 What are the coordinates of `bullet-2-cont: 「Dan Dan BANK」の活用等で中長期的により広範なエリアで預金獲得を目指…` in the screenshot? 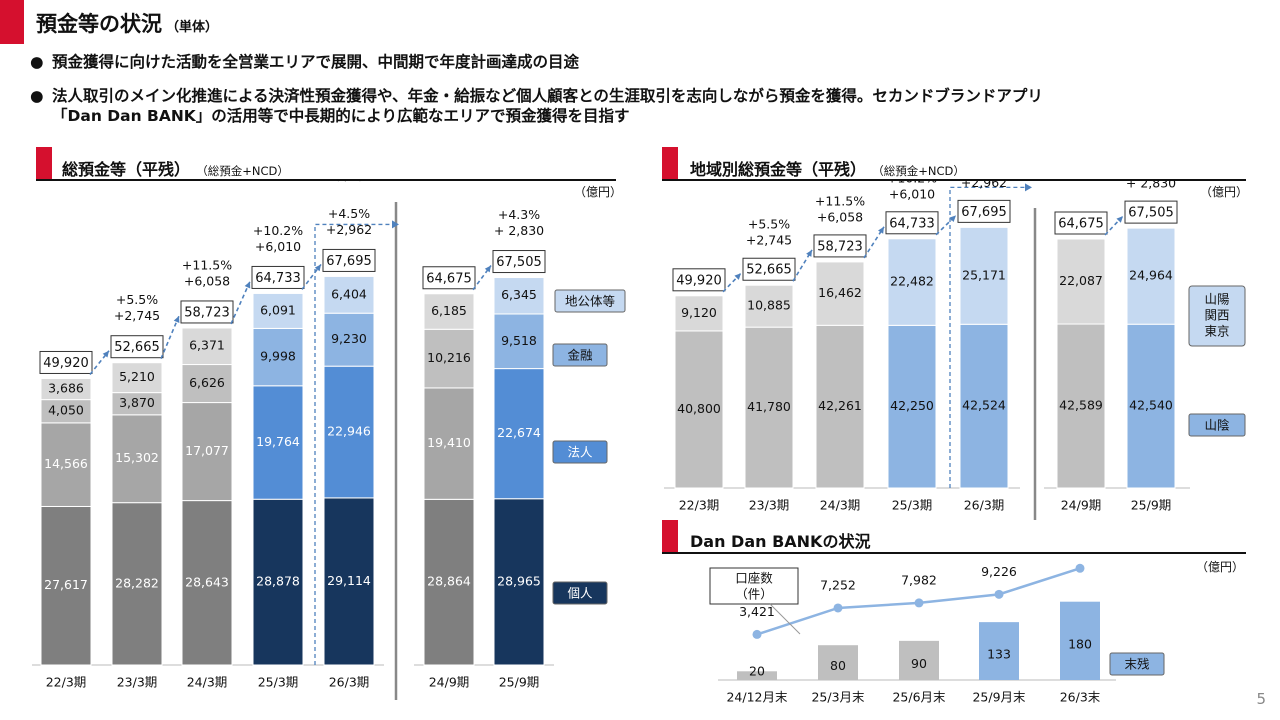 It's located at (341, 116).